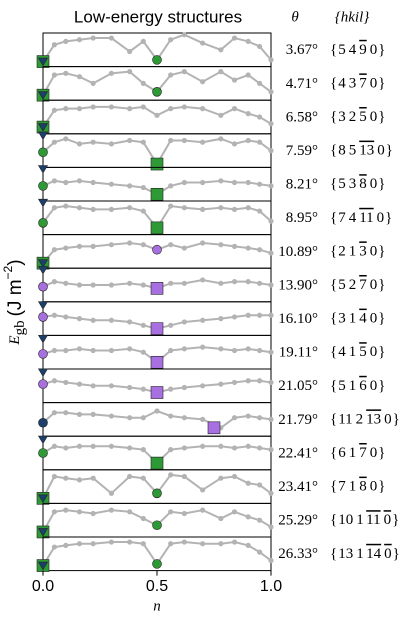 The image size is (415, 624). Describe the element at coordinates (302, 218) in the screenshot. I see `angle-label: 8.95°` at that location.